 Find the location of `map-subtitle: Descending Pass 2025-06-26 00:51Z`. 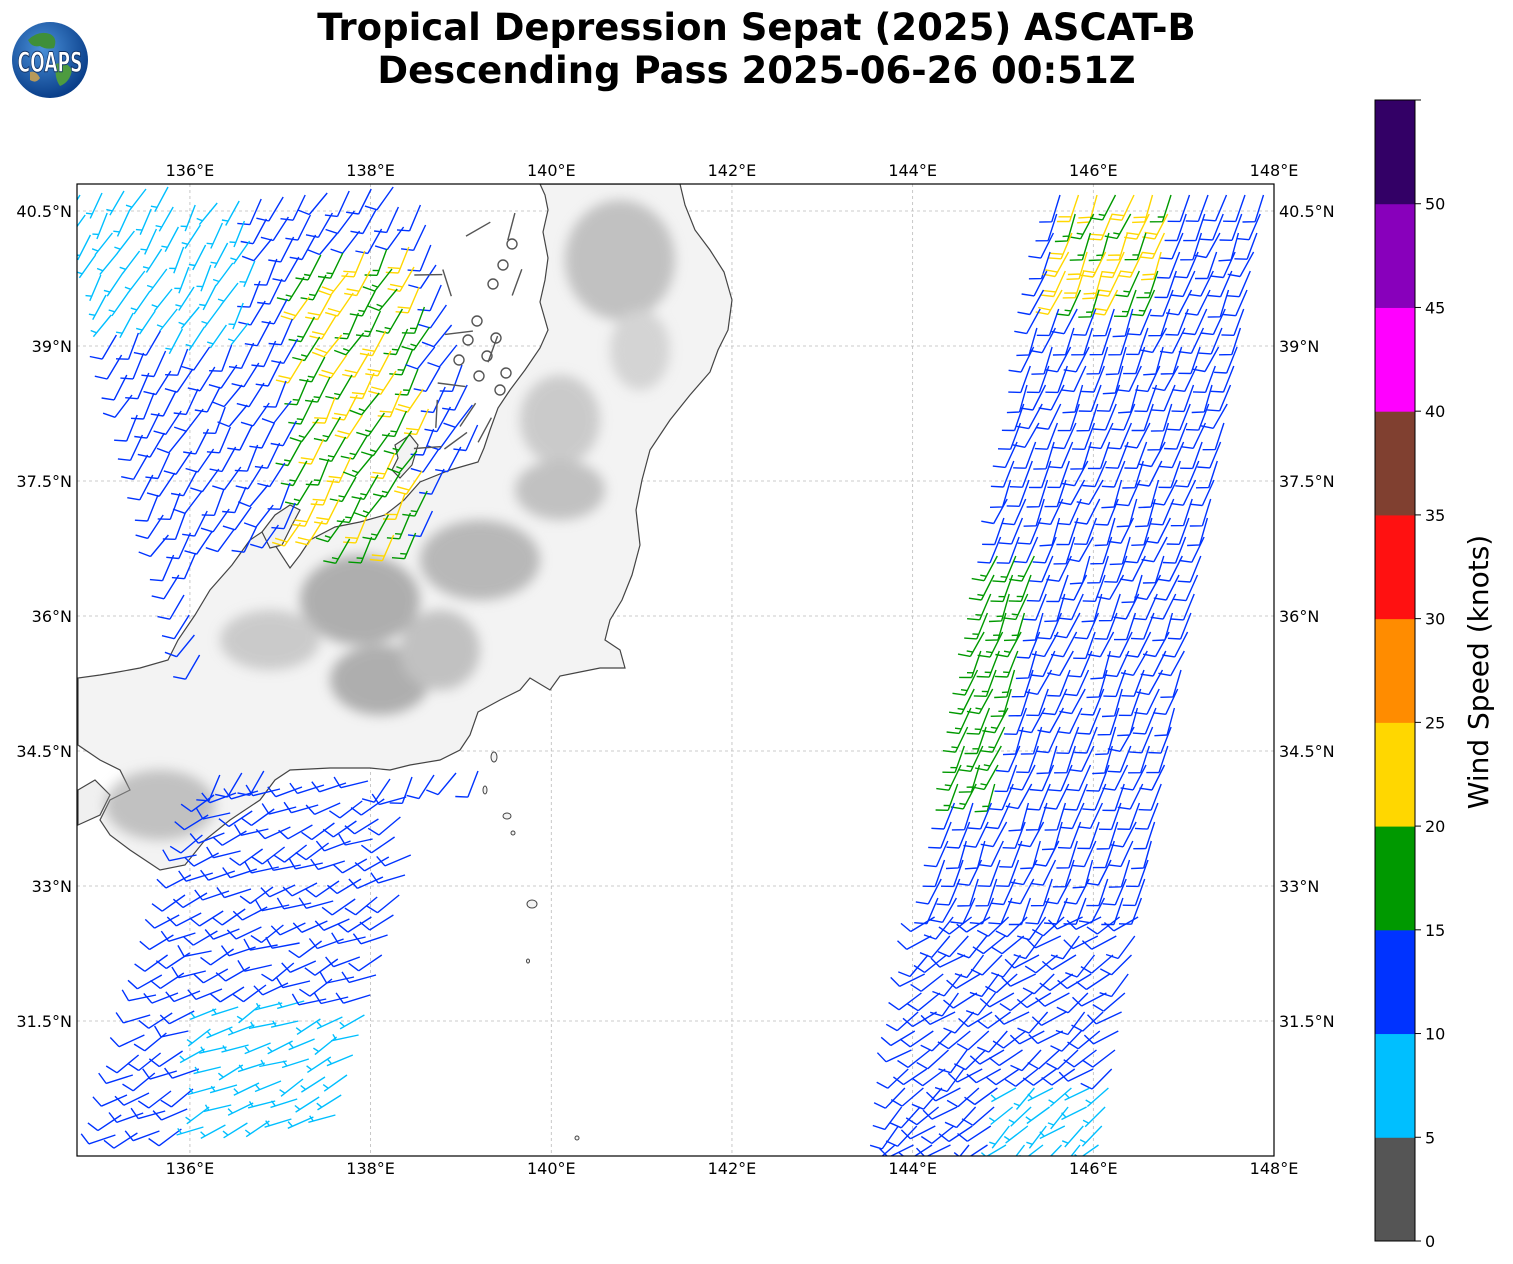

map-subtitle: Descending Pass 2025-06-26 00:51Z is located at coordinates (756, 70).